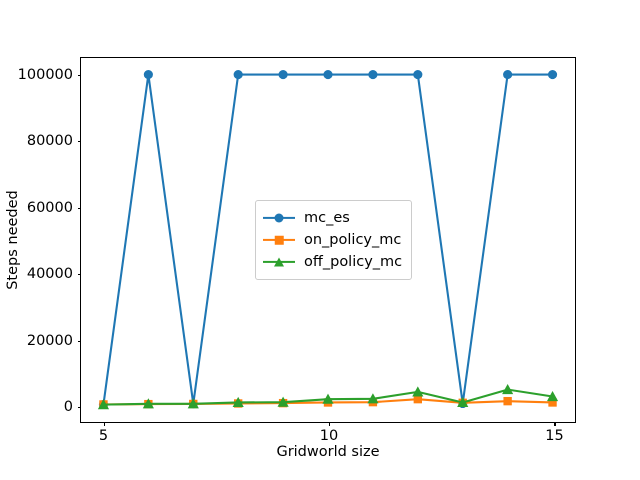 Image resolution: width=640 pixels, height=480 pixels. What do you see at coordinates (13, 240) in the screenshot?
I see `y-axis-label: Steps needed` at bounding box center [13, 240].